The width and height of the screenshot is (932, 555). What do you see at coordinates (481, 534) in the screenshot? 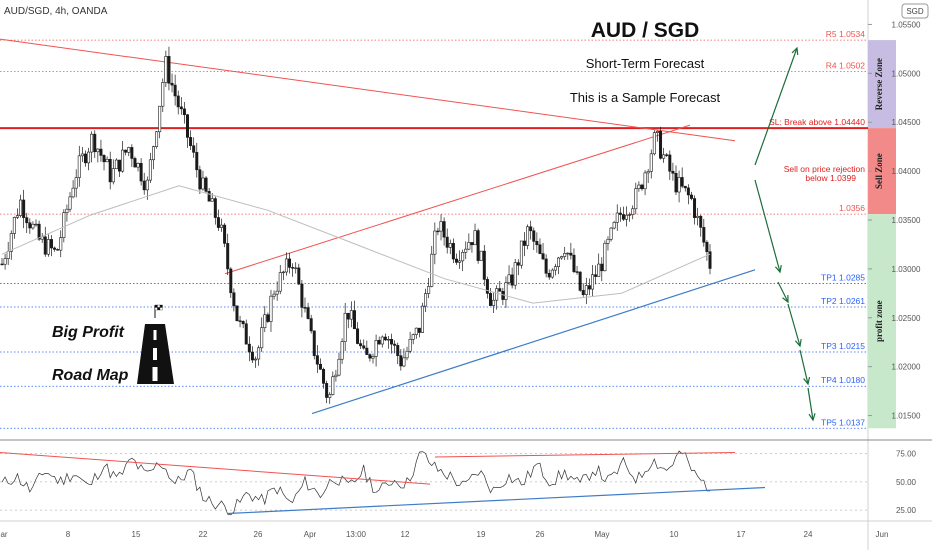
I see `x-tick-label: 19` at bounding box center [481, 534].